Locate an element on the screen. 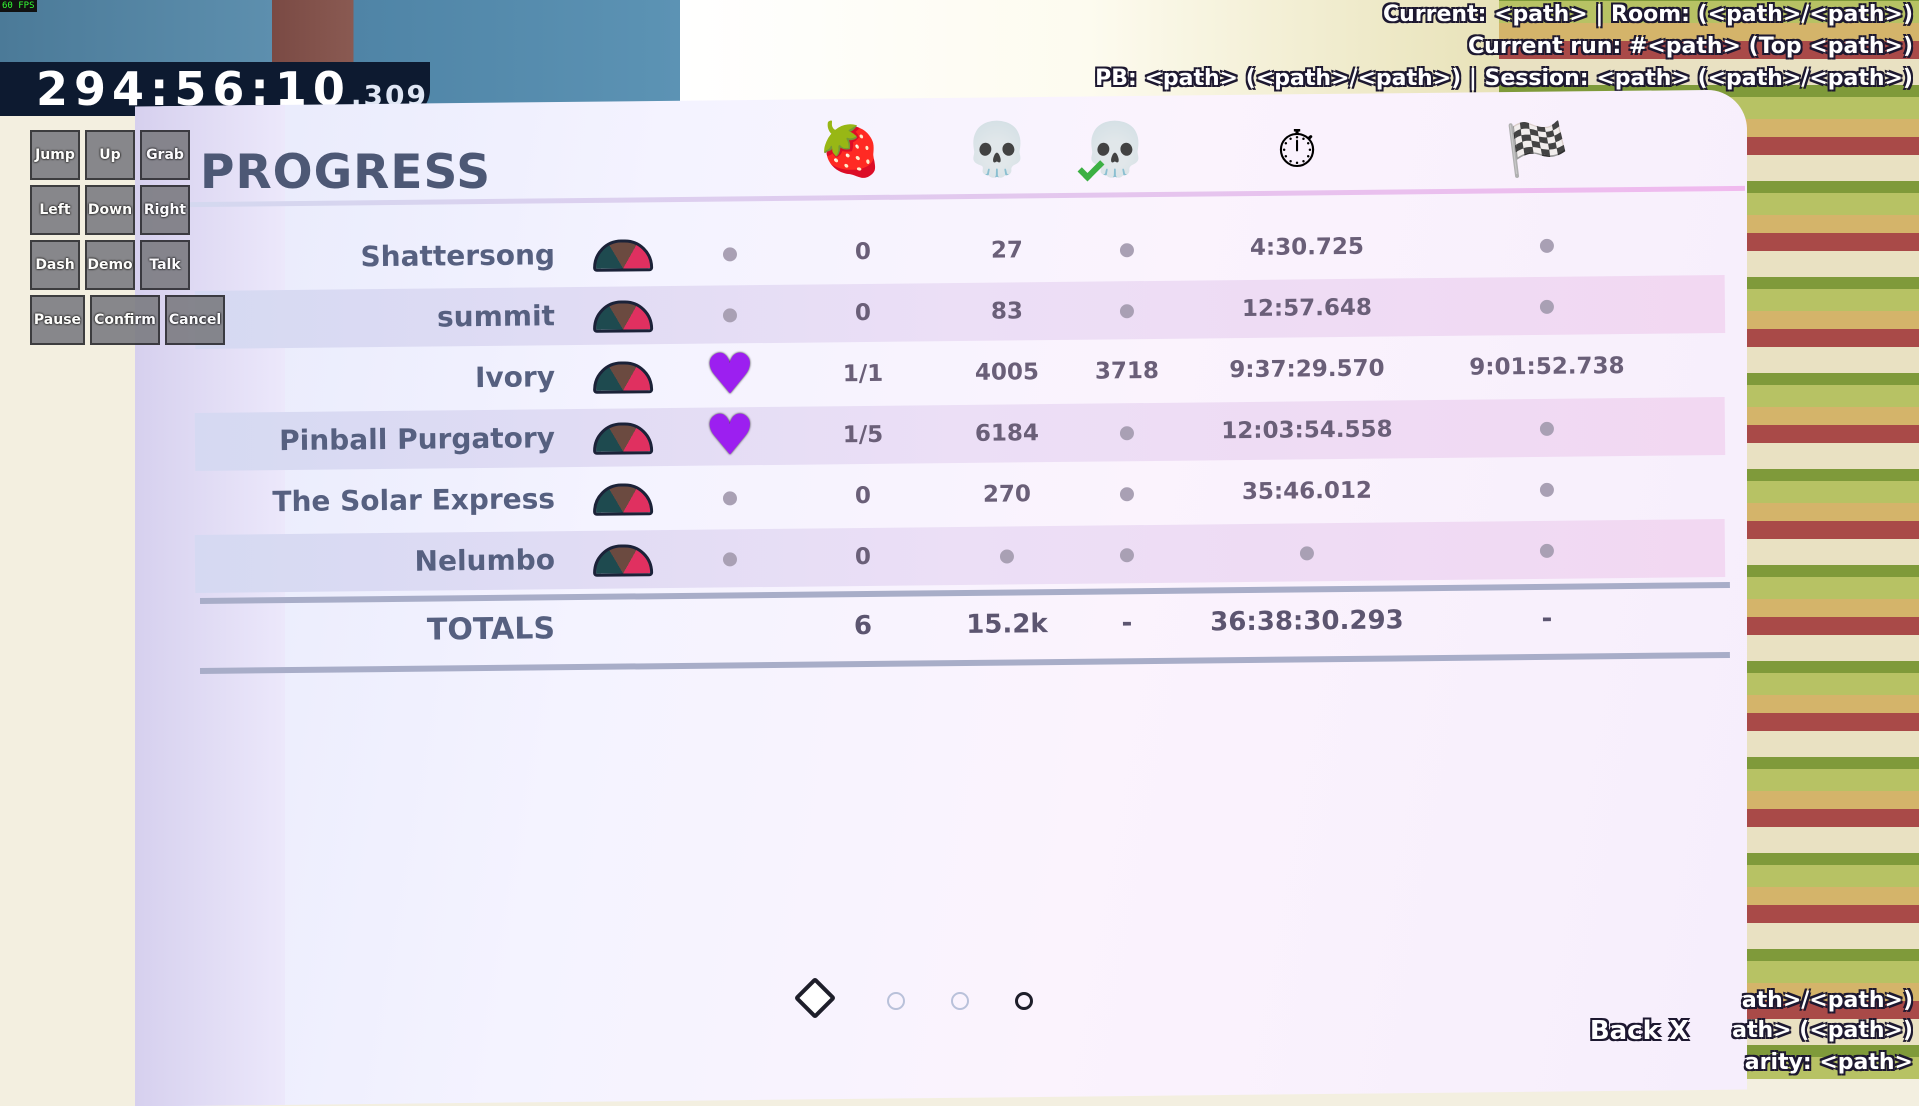 This screenshot has width=1919, height=1106. totals-fastest: - is located at coordinates (1547, 618).